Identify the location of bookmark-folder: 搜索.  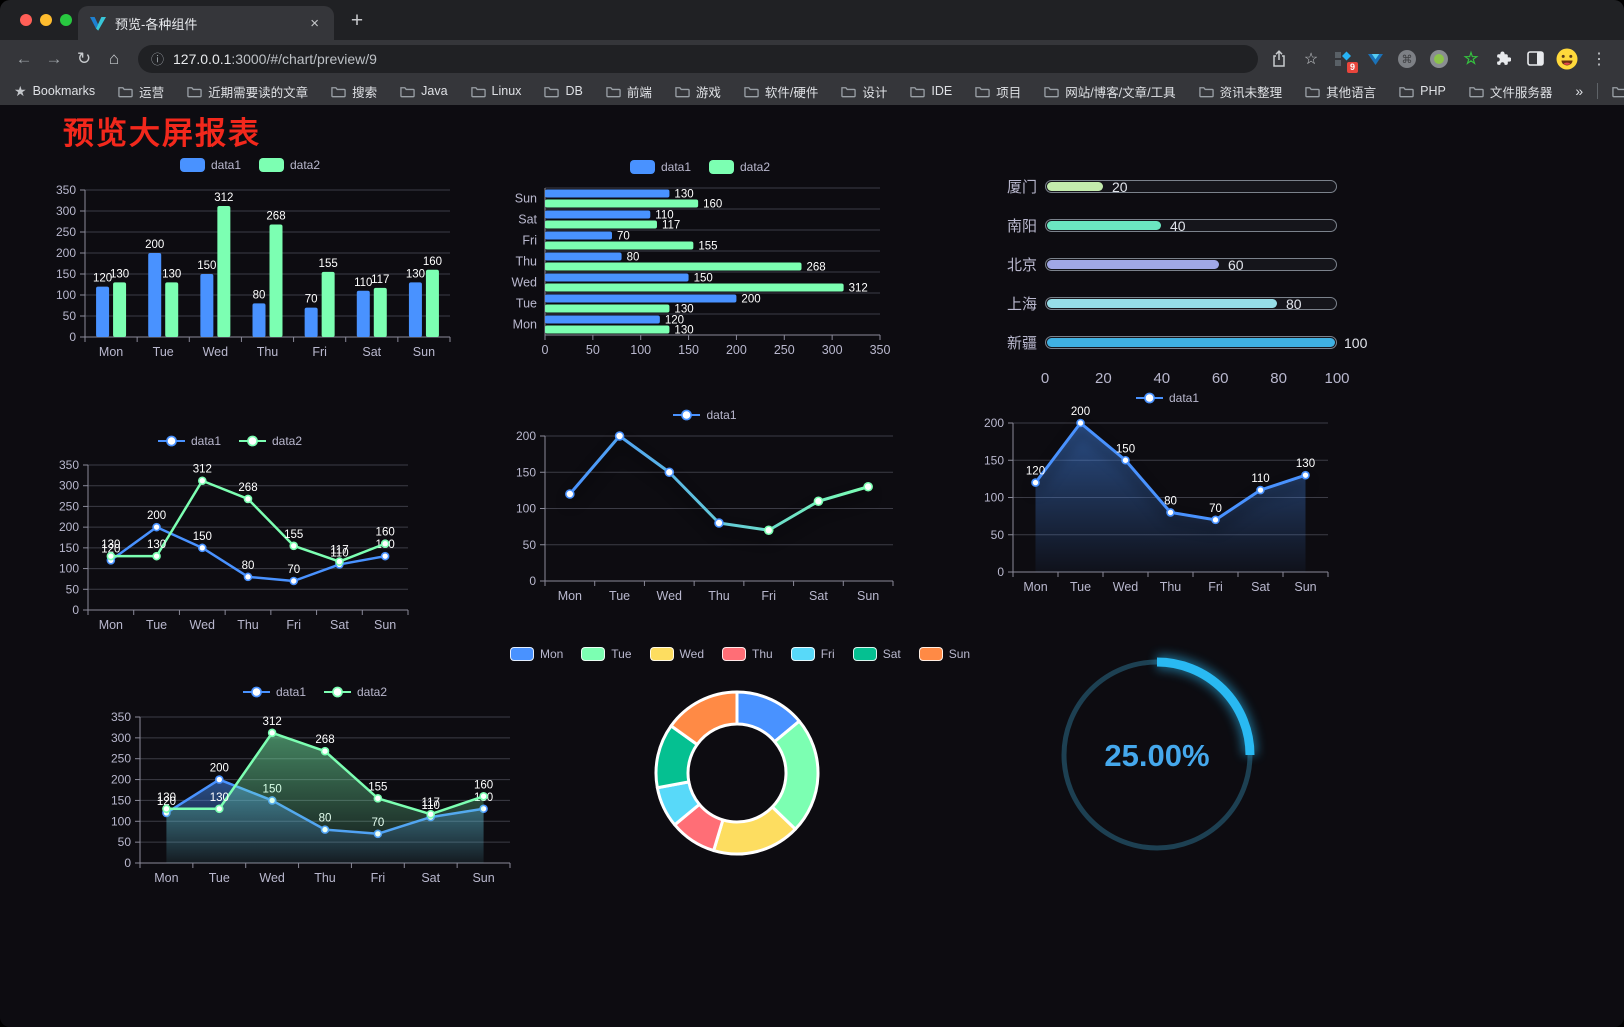
(354, 91).